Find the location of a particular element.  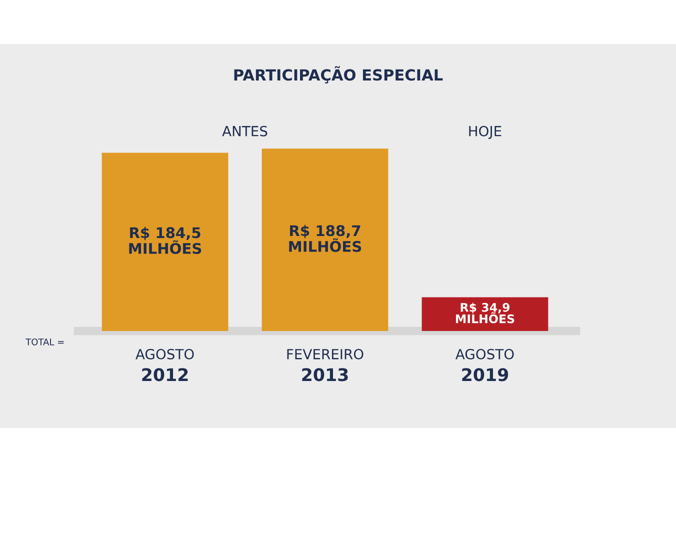

data-label: R$ 34,9 MILHÕES is located at coordinates (485, 313).